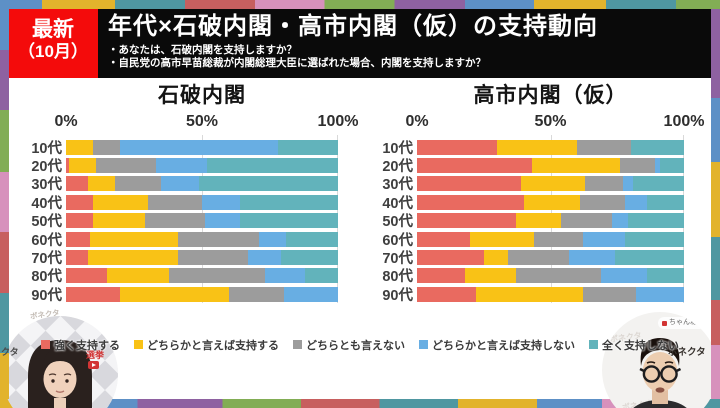 Image resolution: width=720 pixels, height=408 pixels. What do you see at coordinates (53, 43) in the screenshot?
I see `latest-month-badge: 最新 （10月）` at bounding box center [53, 43].